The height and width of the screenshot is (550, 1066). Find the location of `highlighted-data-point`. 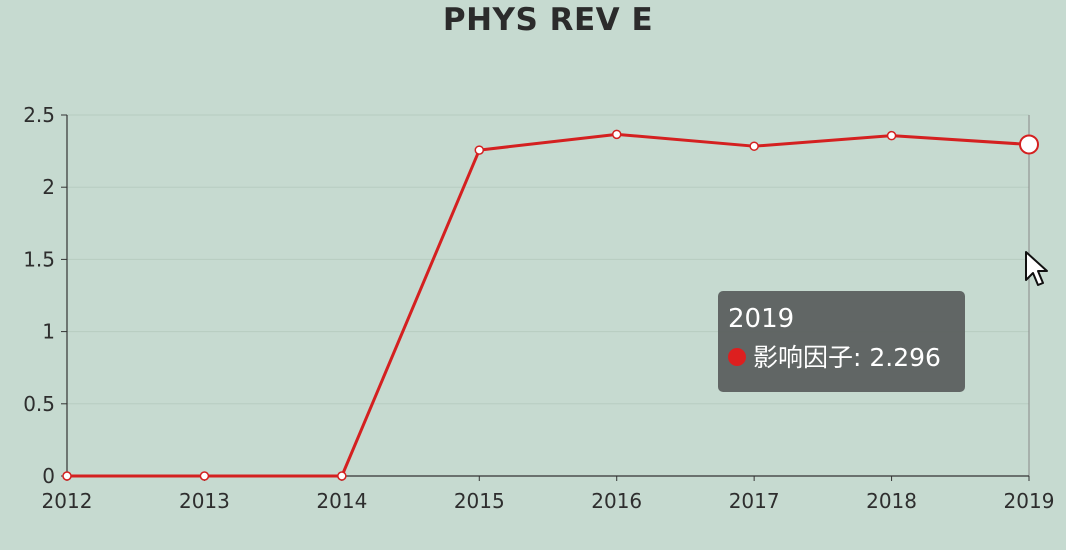

highlighted-data-point is located at coordinates (1029, 144).